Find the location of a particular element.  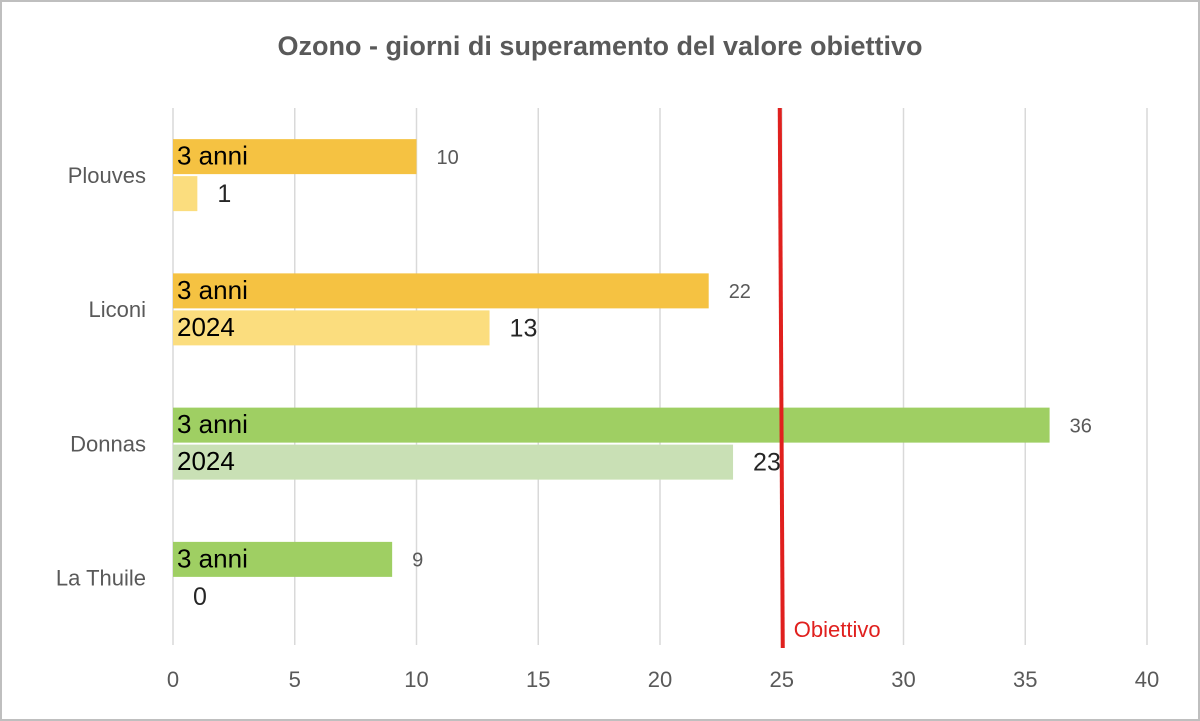

reference-line is located at coordinates (781, 378).